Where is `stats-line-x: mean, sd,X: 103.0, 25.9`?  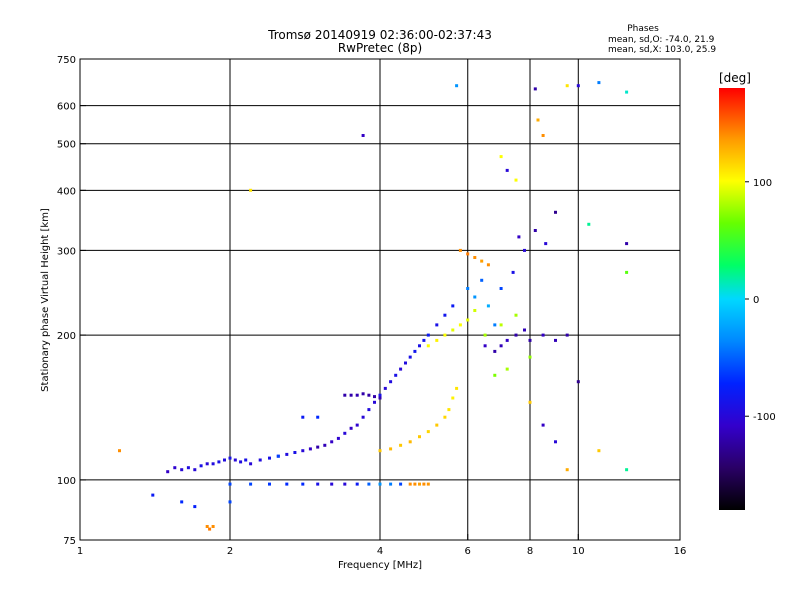
stats-line-x: mean, sd,X: 103.0, 25.9 is located at coordinates (662, 50).